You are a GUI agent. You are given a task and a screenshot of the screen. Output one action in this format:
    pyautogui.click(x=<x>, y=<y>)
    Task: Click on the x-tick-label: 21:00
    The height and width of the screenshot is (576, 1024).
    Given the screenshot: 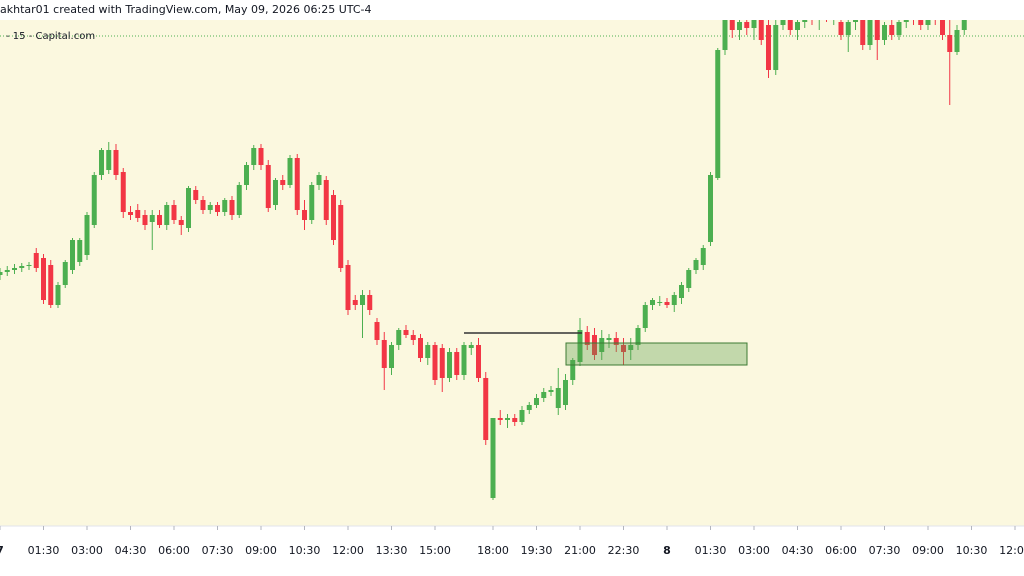 What is the action you would take?
    pyautogui.click(x=580, y=550)
    